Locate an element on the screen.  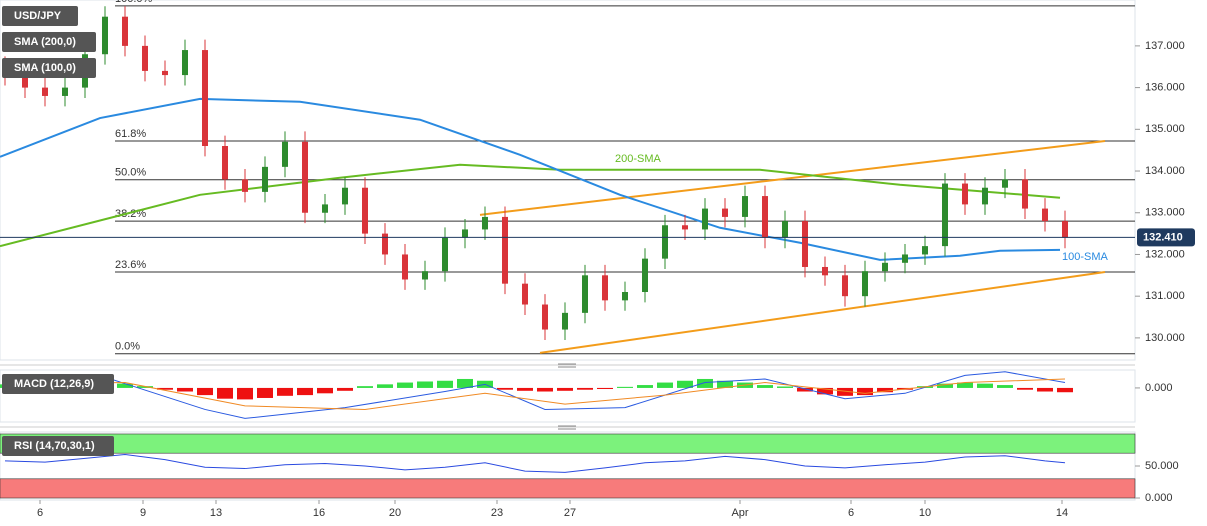
y-tick-label: 130.000 is located at coordinates (1165, 338).